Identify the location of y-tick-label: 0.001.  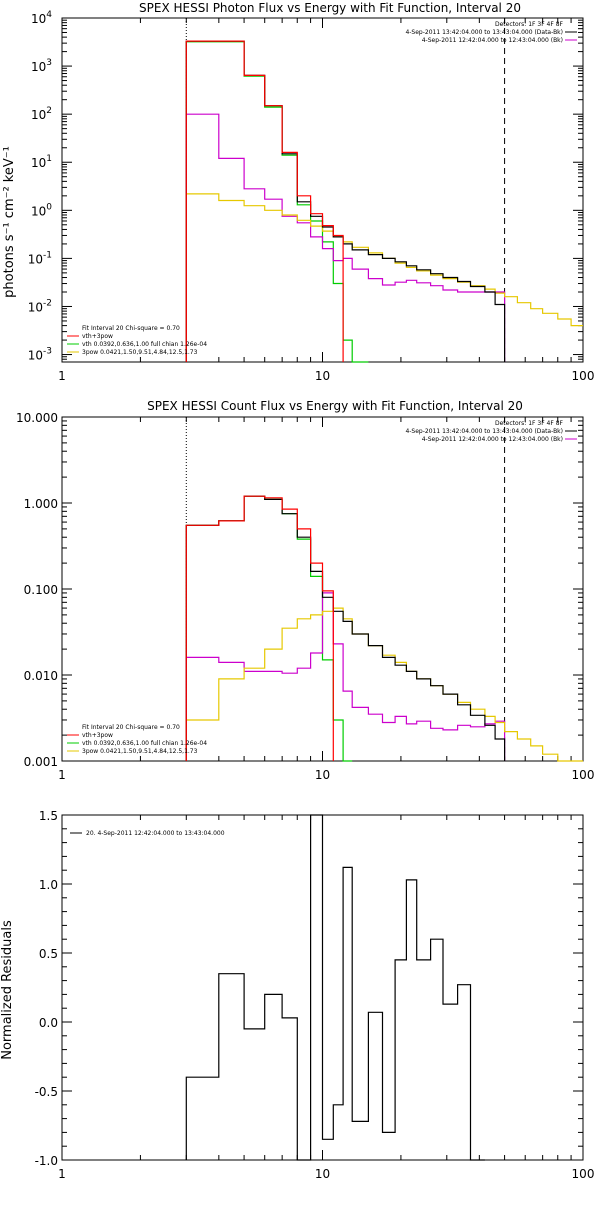
(41, 762).